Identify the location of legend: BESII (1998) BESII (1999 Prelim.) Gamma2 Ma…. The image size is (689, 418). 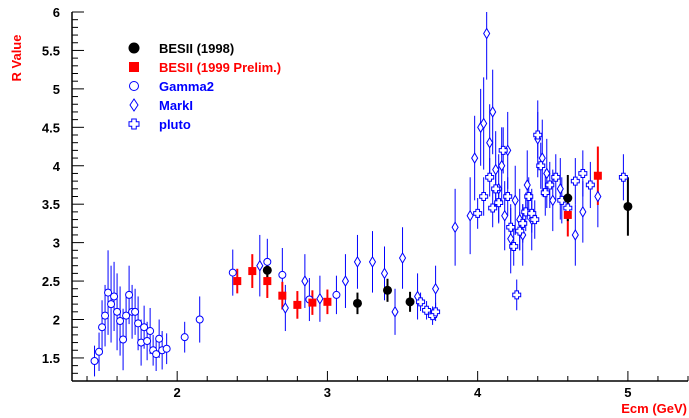
(204, 86).